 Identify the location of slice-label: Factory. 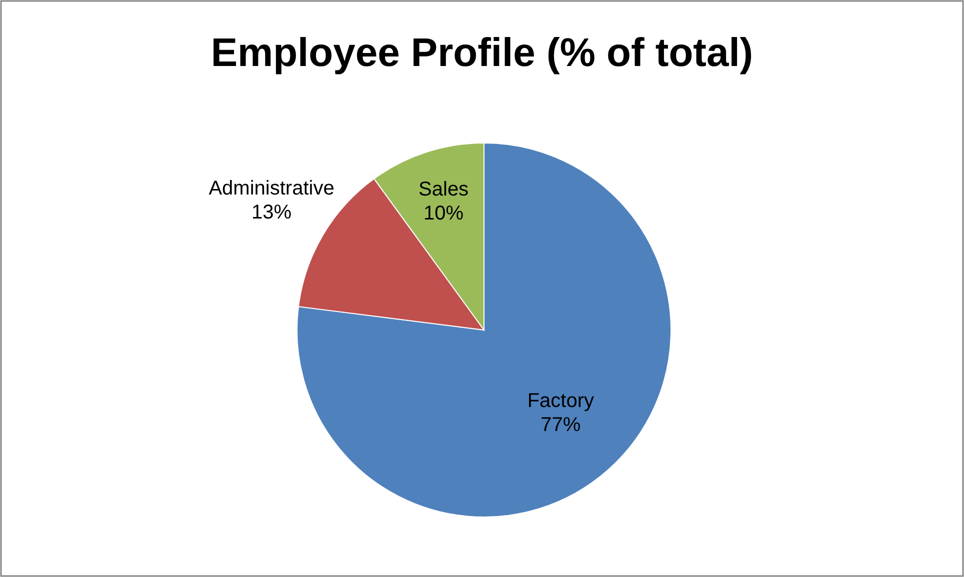
(560, 401).